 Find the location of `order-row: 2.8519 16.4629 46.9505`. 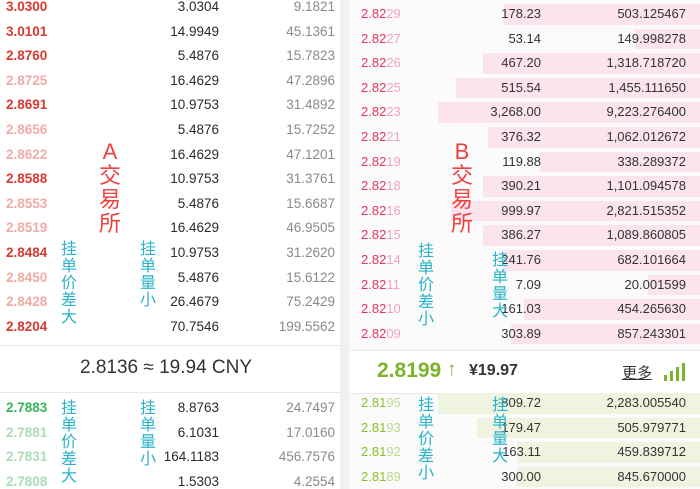

order-row: 2.8519 16.4629 46.9505 is located at coordinates (170, 228).